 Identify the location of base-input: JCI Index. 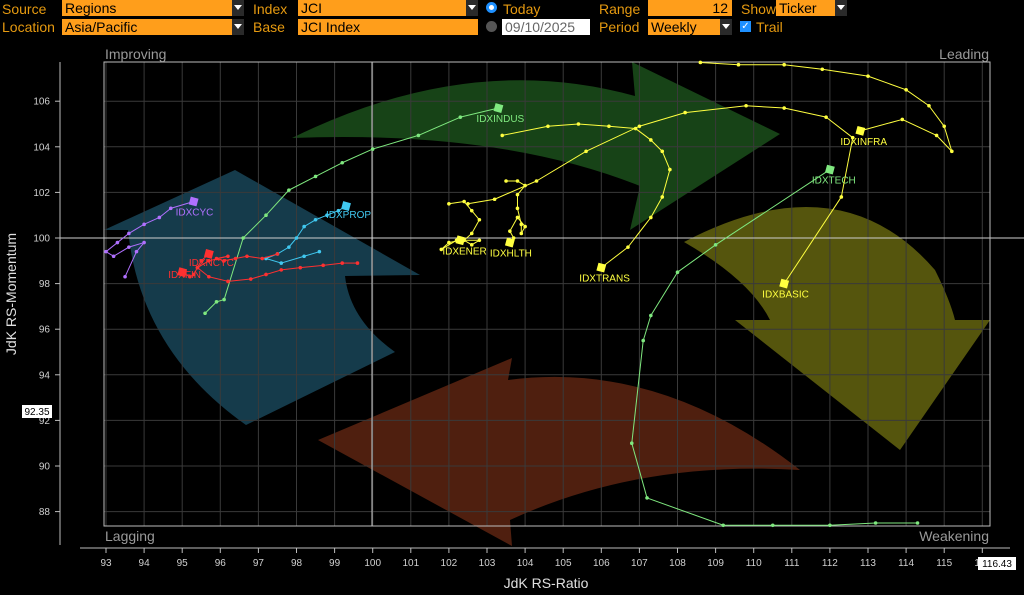
(388, 27).